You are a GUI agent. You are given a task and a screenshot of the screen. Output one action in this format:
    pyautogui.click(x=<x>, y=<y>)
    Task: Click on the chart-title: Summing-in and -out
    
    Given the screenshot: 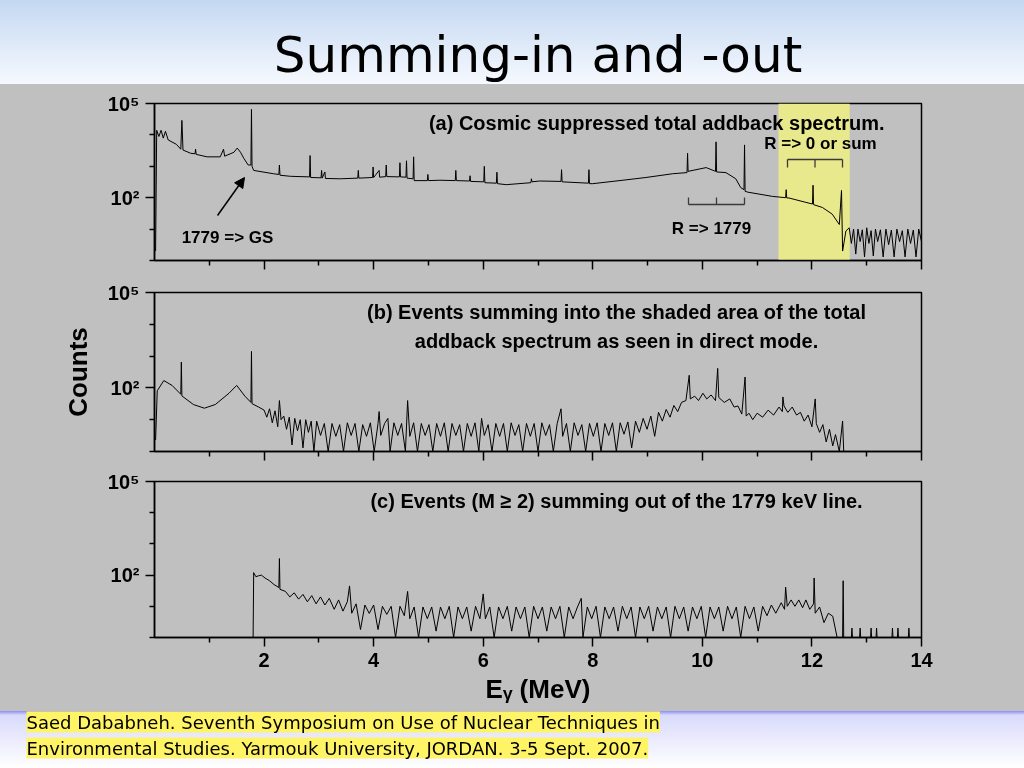 What is the action you would take?
    pyautogui.click(x=538, y=54)
    